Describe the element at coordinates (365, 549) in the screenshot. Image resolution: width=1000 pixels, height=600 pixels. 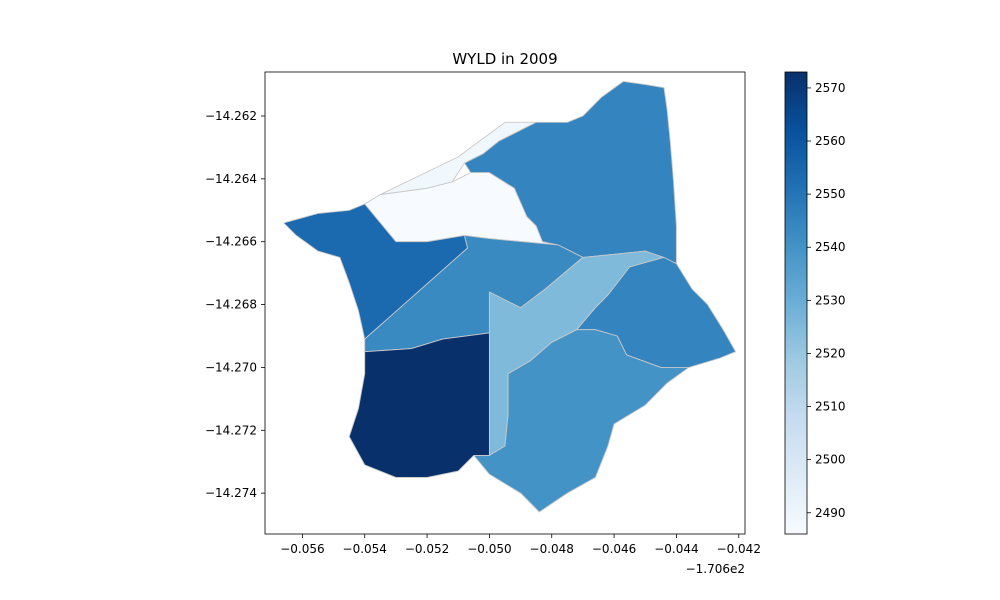
I see `x-tick-label: −0.054` at that location.